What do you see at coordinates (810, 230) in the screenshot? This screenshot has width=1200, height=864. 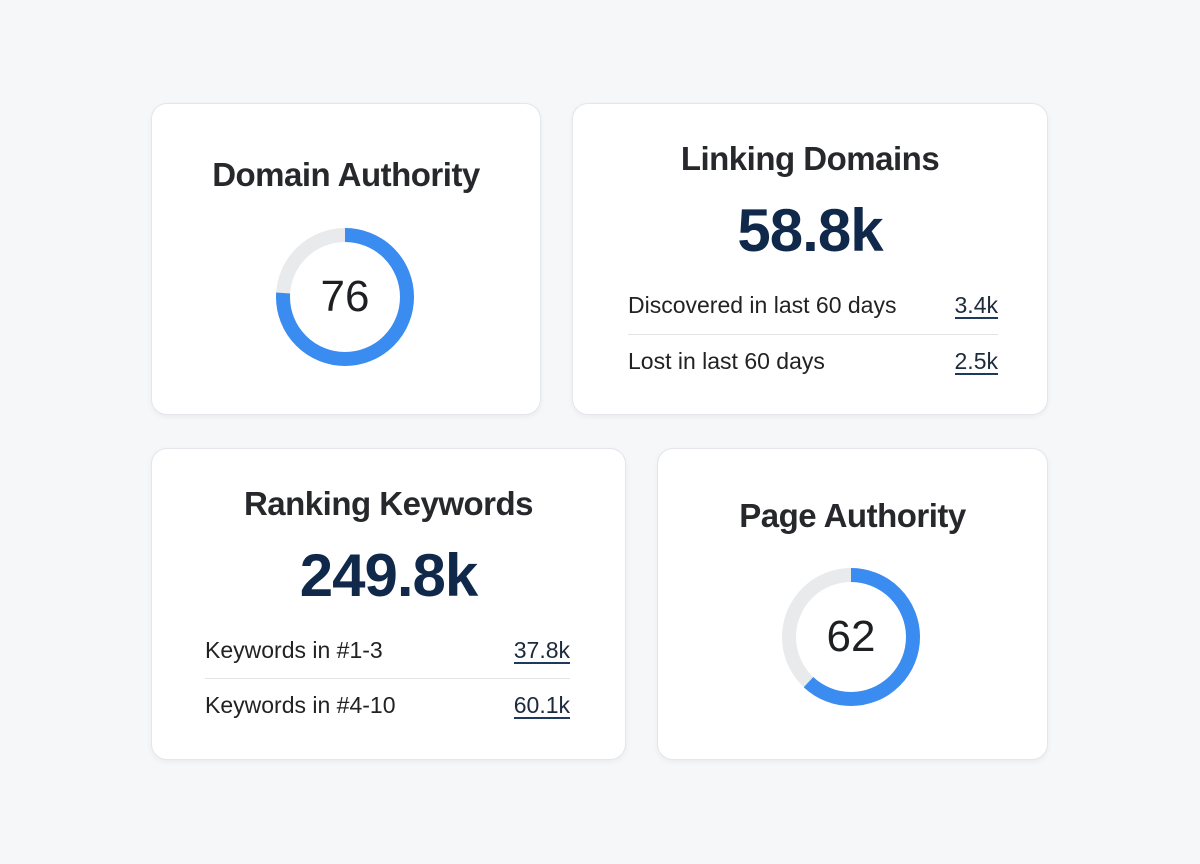 I see `total-value: 58.8k` at bounding box center [810, 230].